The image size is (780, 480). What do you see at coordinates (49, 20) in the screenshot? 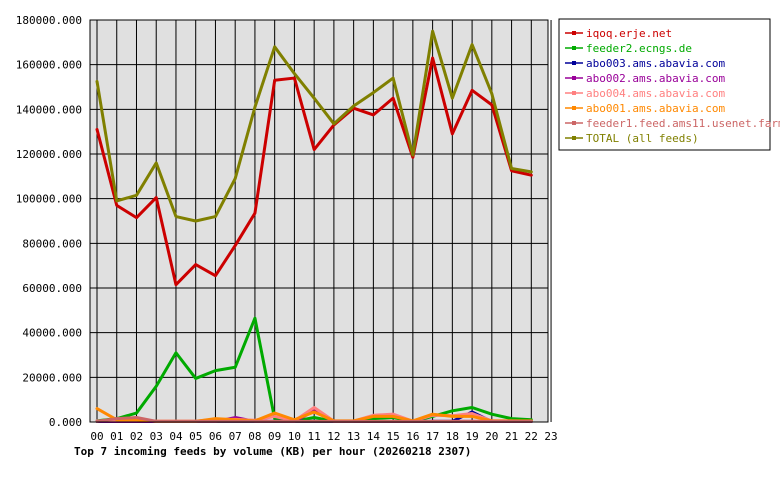
I see `y-tick-label-9: 180000.000` at bounding box center [49, 20].